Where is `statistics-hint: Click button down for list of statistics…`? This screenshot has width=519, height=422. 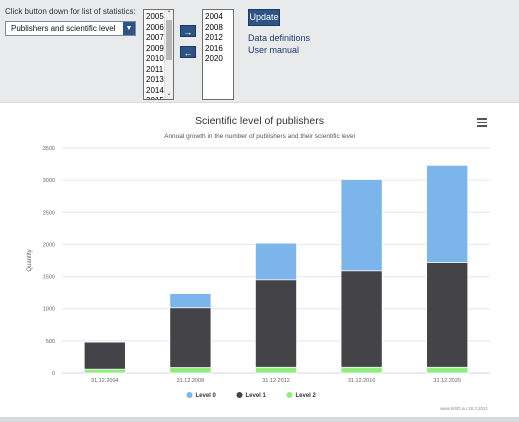 statistics-hint: Click button down for list of statistics… is located at coordinates (70, 11).